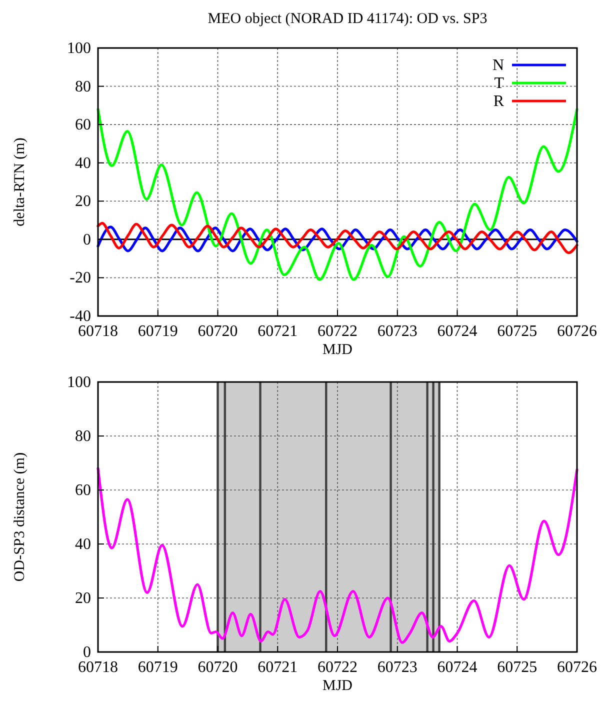  What do you see at coordinates (80, 278) in the screenshot?
I see `y-tick-label: -20` at bounding box center [80, 278].